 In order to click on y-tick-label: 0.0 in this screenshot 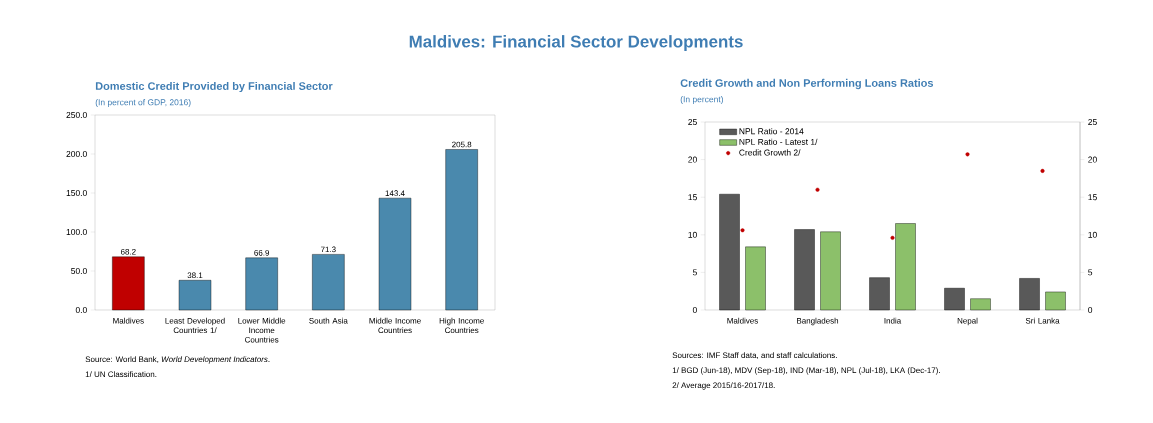, I will do `click(81, 310)`.